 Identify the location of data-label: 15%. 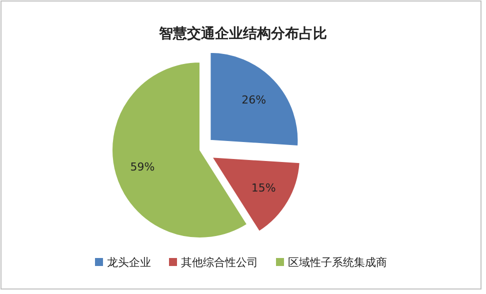
(263, 188).